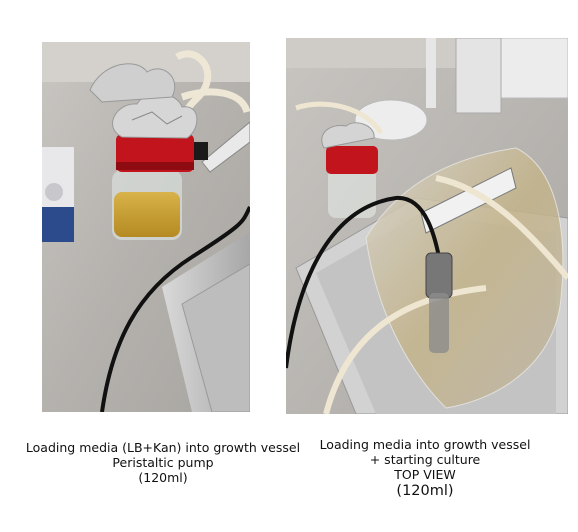  I want to click on caption-right-line-1: Loading media into growth vessel, so click(425, 444).